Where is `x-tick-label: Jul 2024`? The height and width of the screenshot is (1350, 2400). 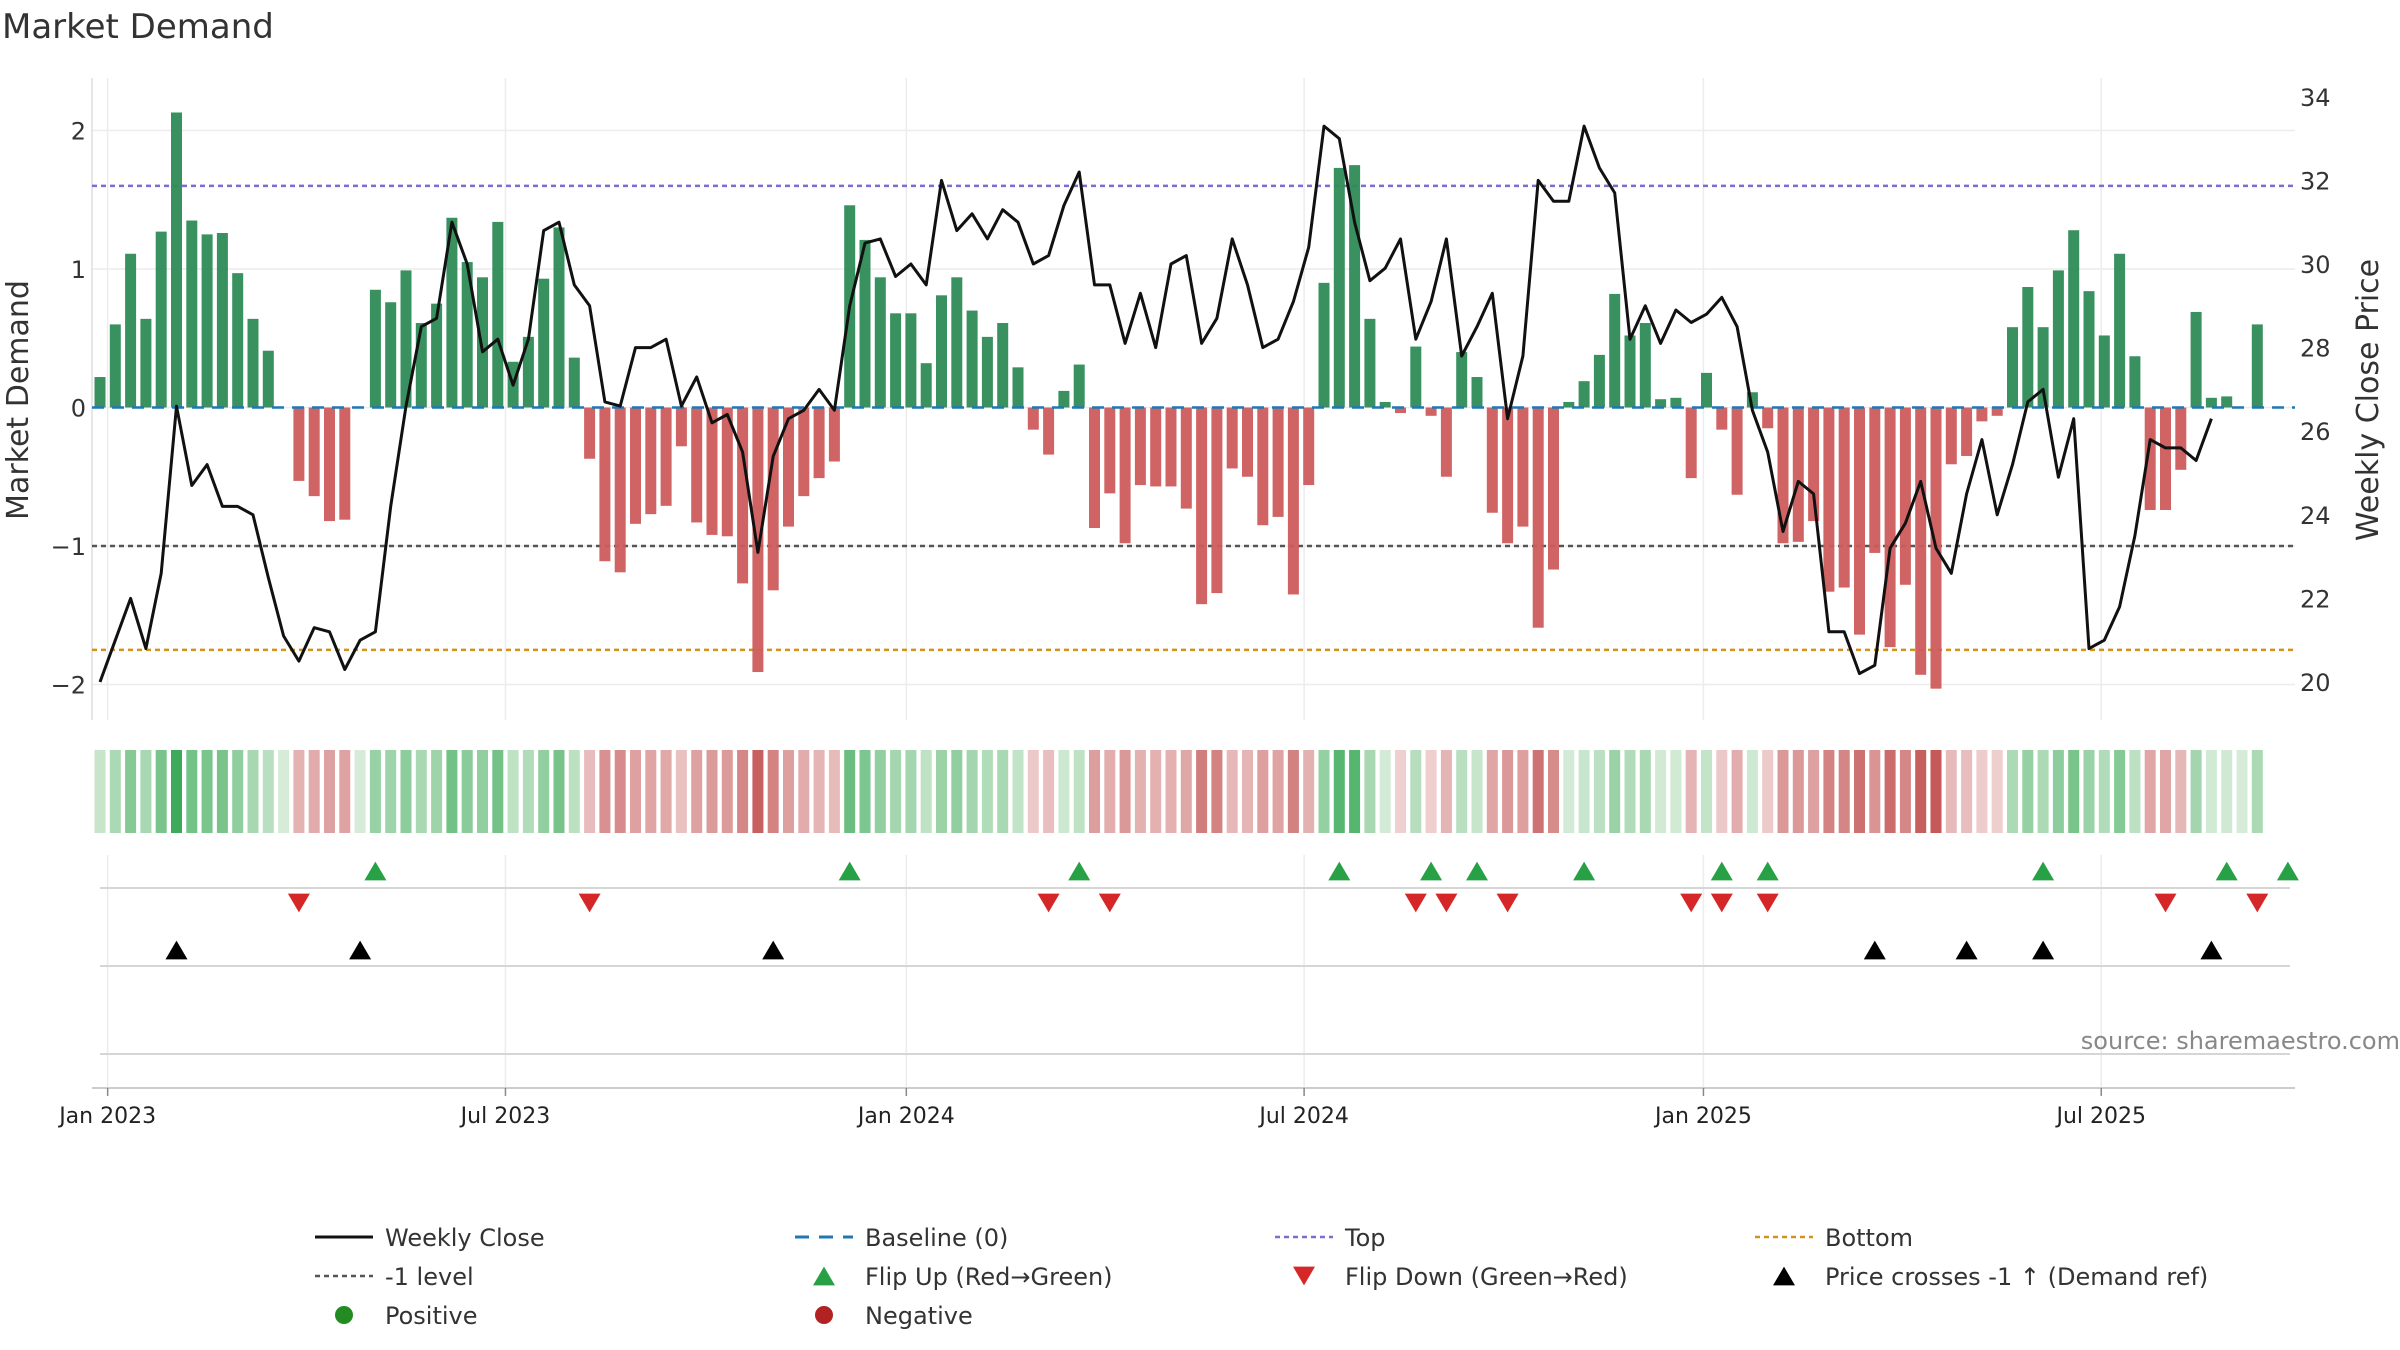 x-tick-label: Jul 2024 is located at coordinates (1303, 1116).